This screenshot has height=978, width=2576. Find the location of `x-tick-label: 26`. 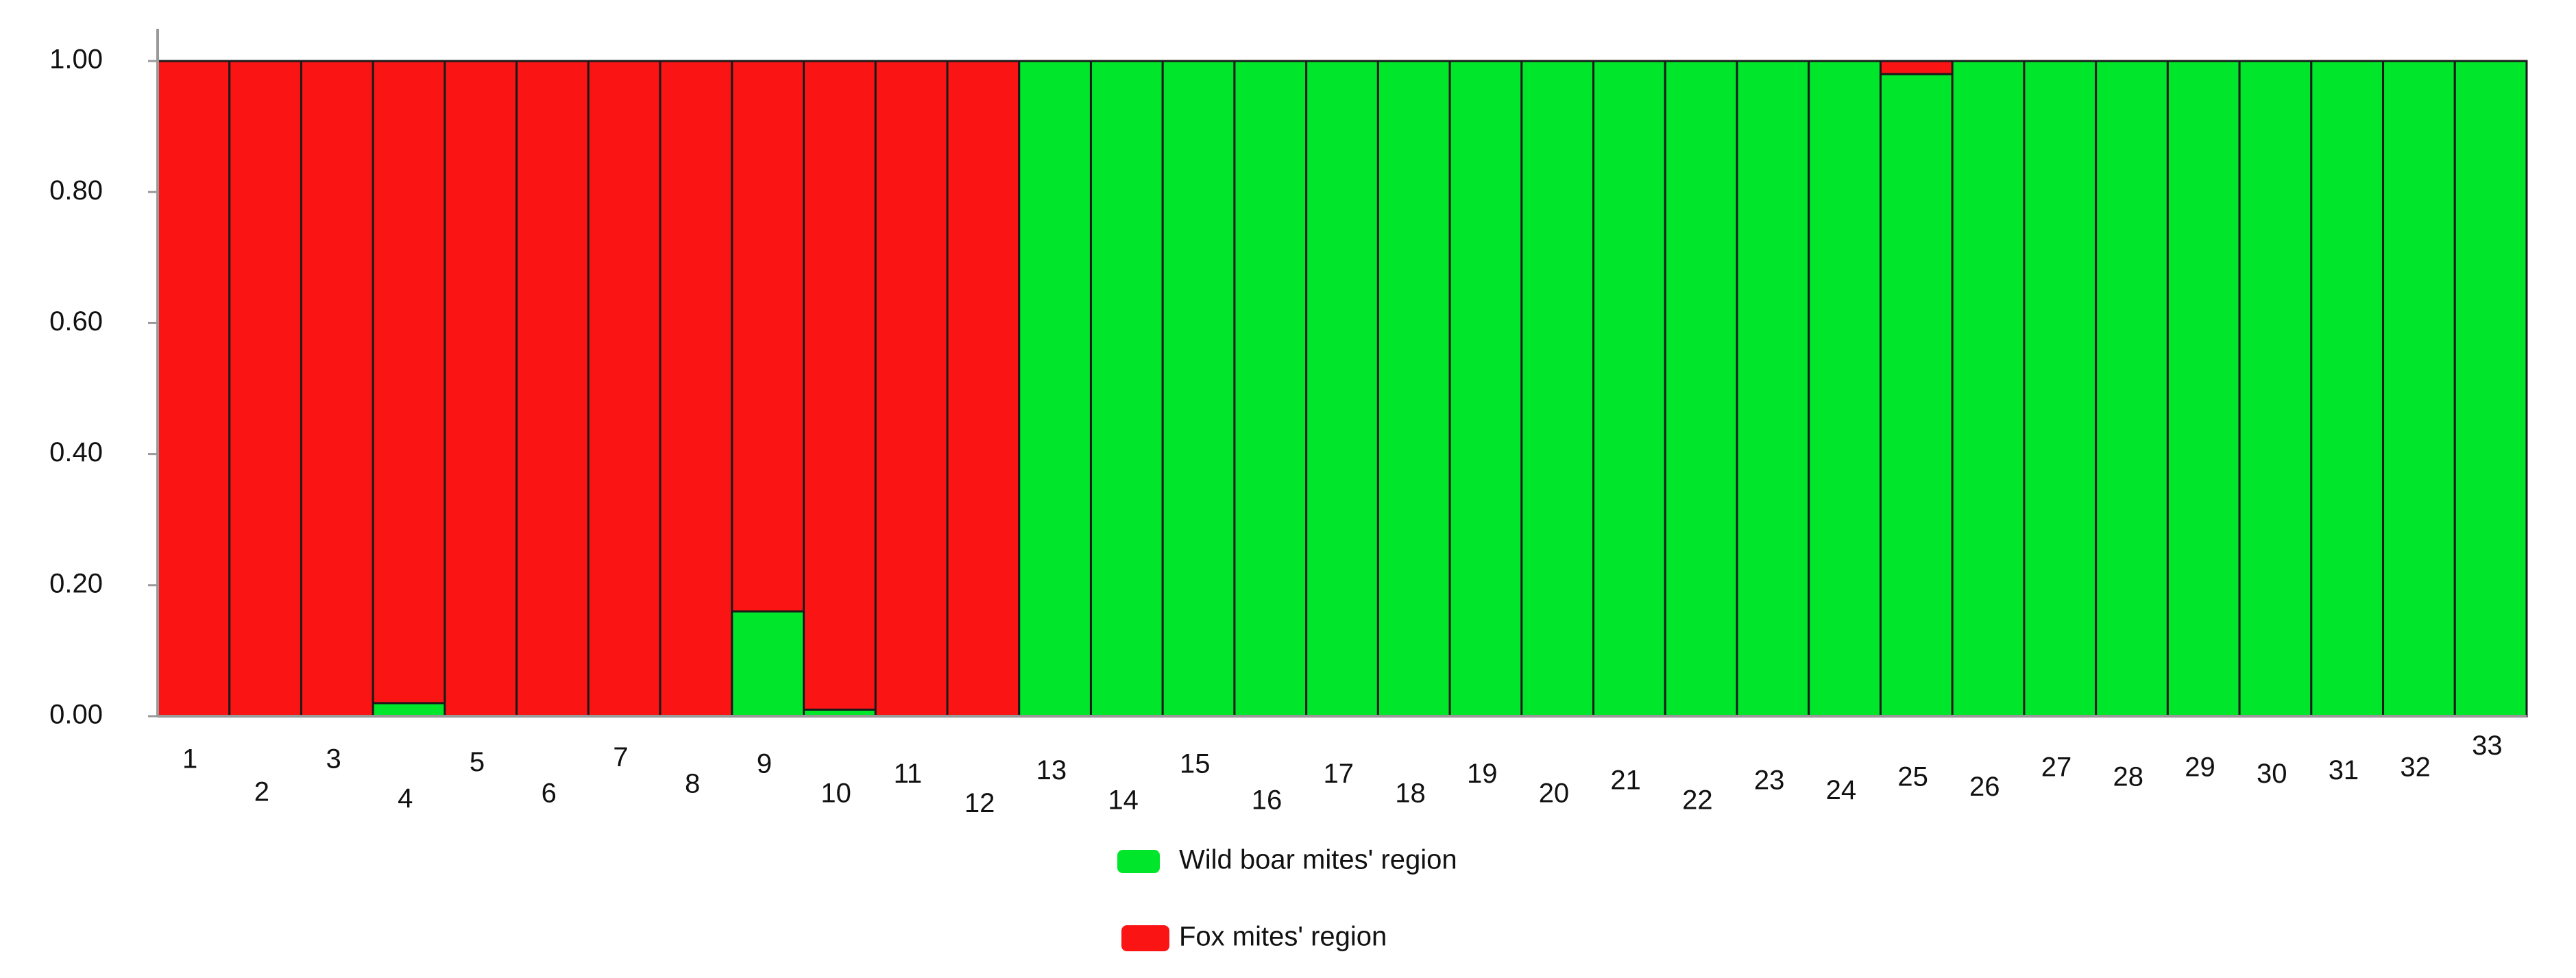

x-tick-label: 26 is located at coordinates (1984, 787).